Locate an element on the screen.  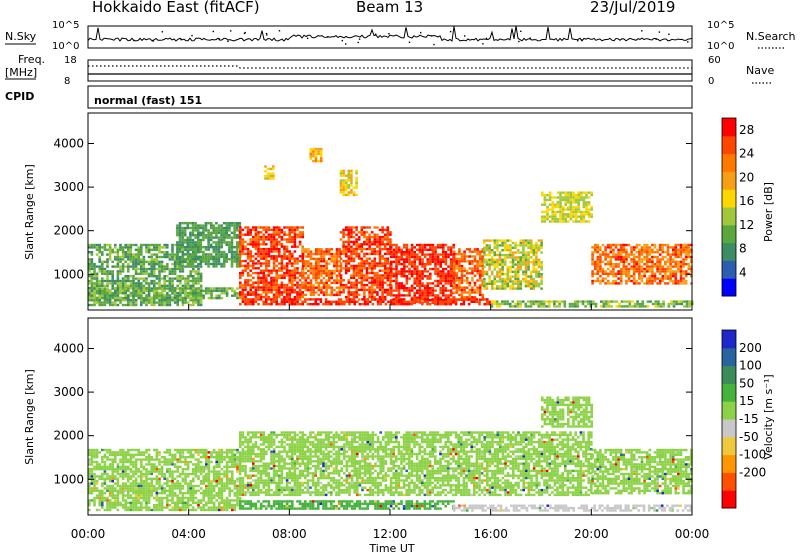
cpid-panel: CPID normal (fast) 151 is located at coordinates (349, 97).